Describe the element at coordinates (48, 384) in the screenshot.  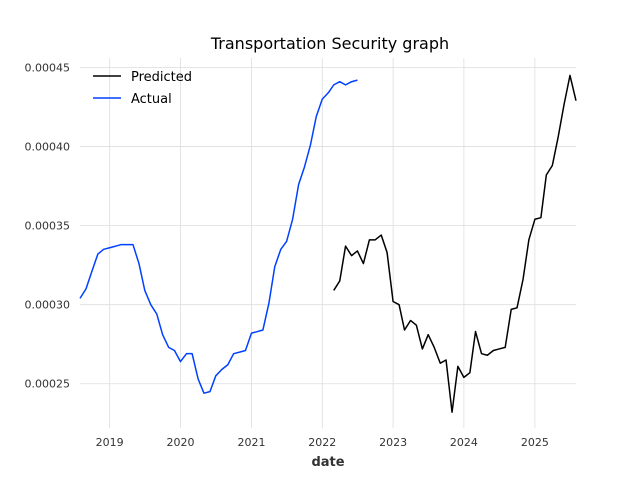
I see `y-tick-label: 0.00025` at that location.